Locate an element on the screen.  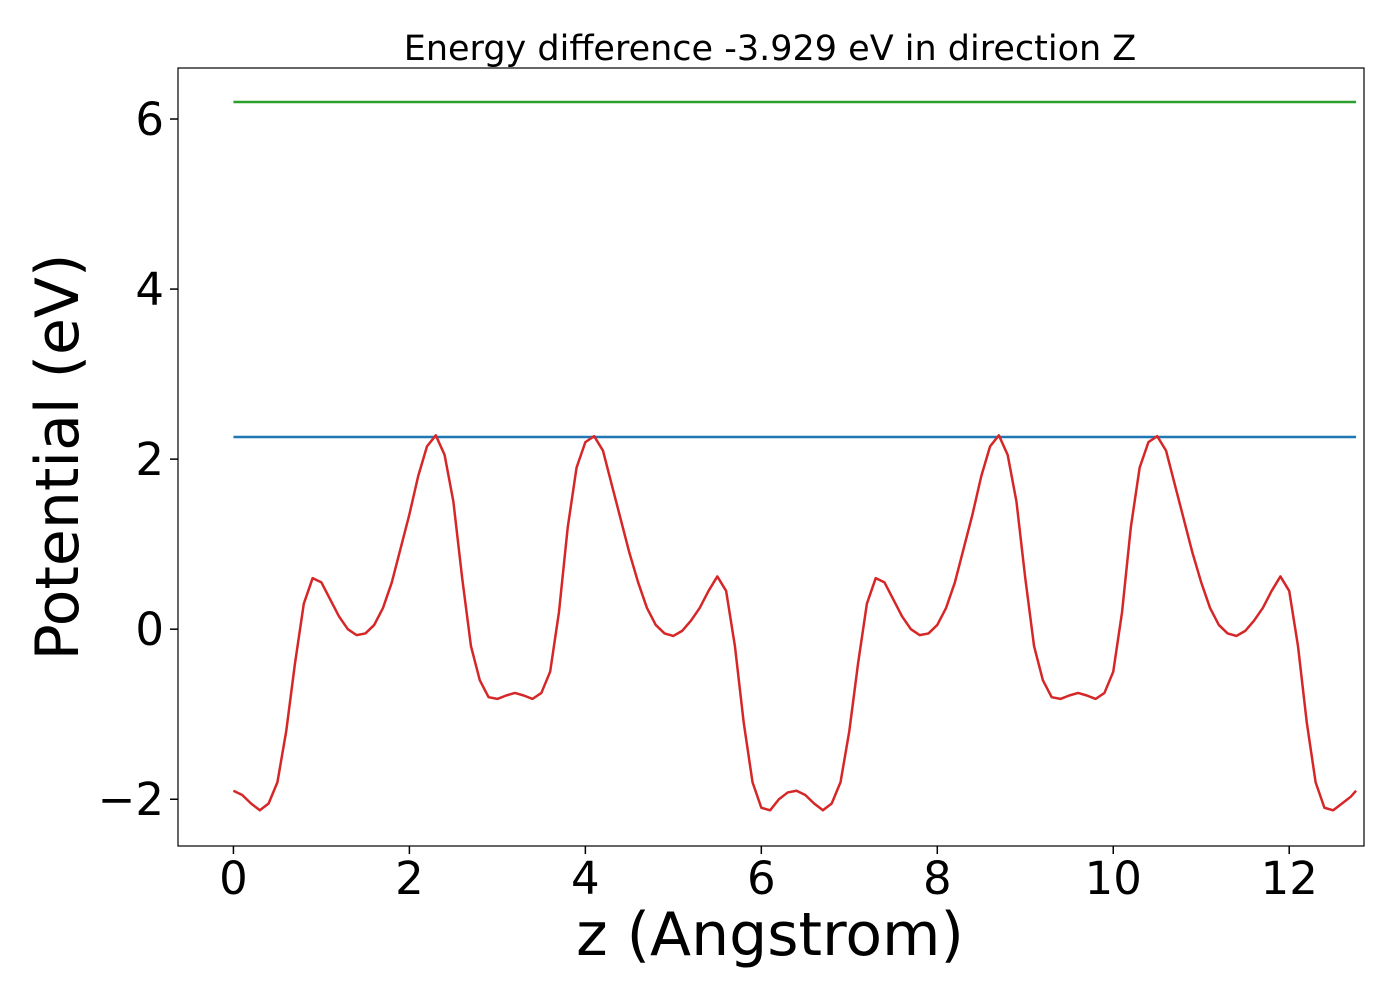
y-axis-label: Potential (eV) is located at coordinates (58, 457).